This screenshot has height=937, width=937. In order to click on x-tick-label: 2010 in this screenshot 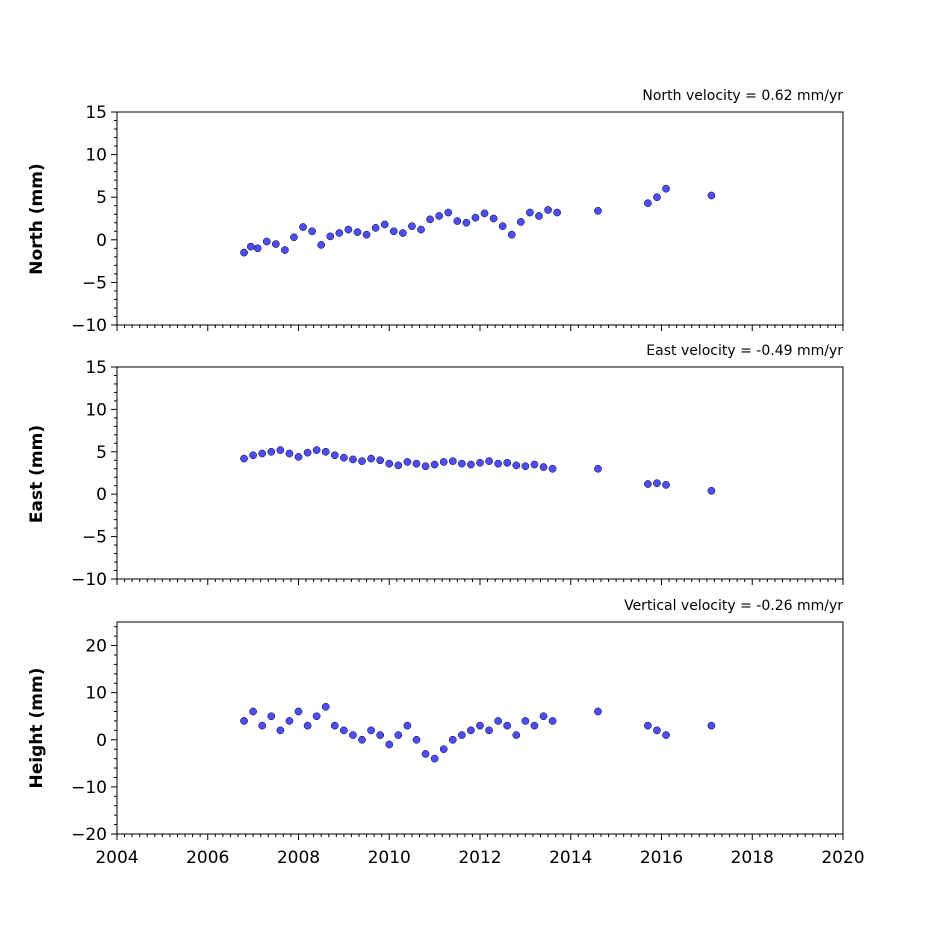, I will do `click(389, 858)`.